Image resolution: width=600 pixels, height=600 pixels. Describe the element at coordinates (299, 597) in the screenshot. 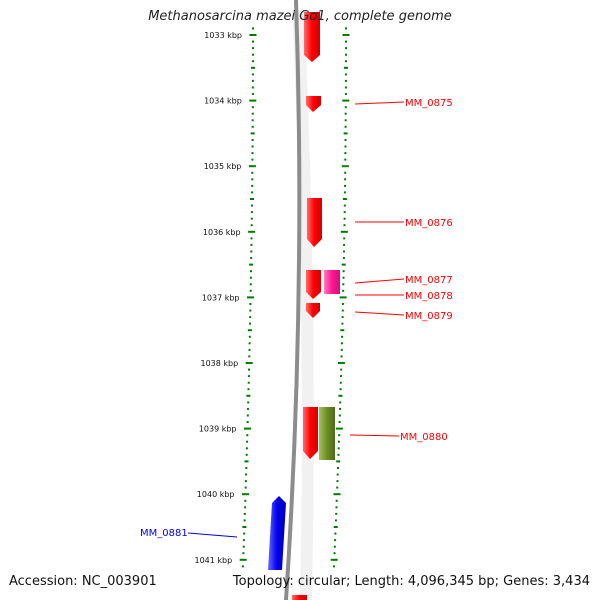

I see `gene-block-bottom` at that location.